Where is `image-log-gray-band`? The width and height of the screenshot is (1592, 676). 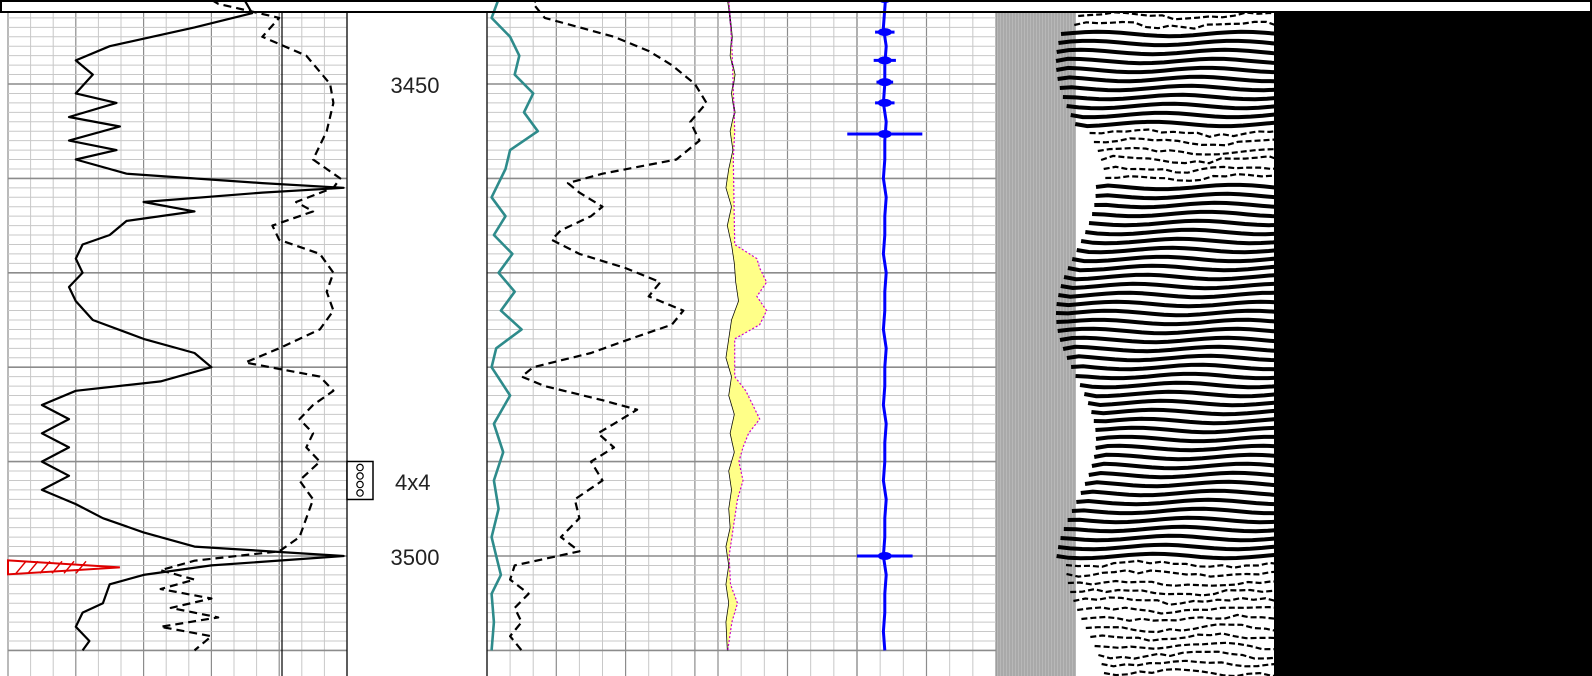
image-log-gray-band is located at coordinates (1036, 344).